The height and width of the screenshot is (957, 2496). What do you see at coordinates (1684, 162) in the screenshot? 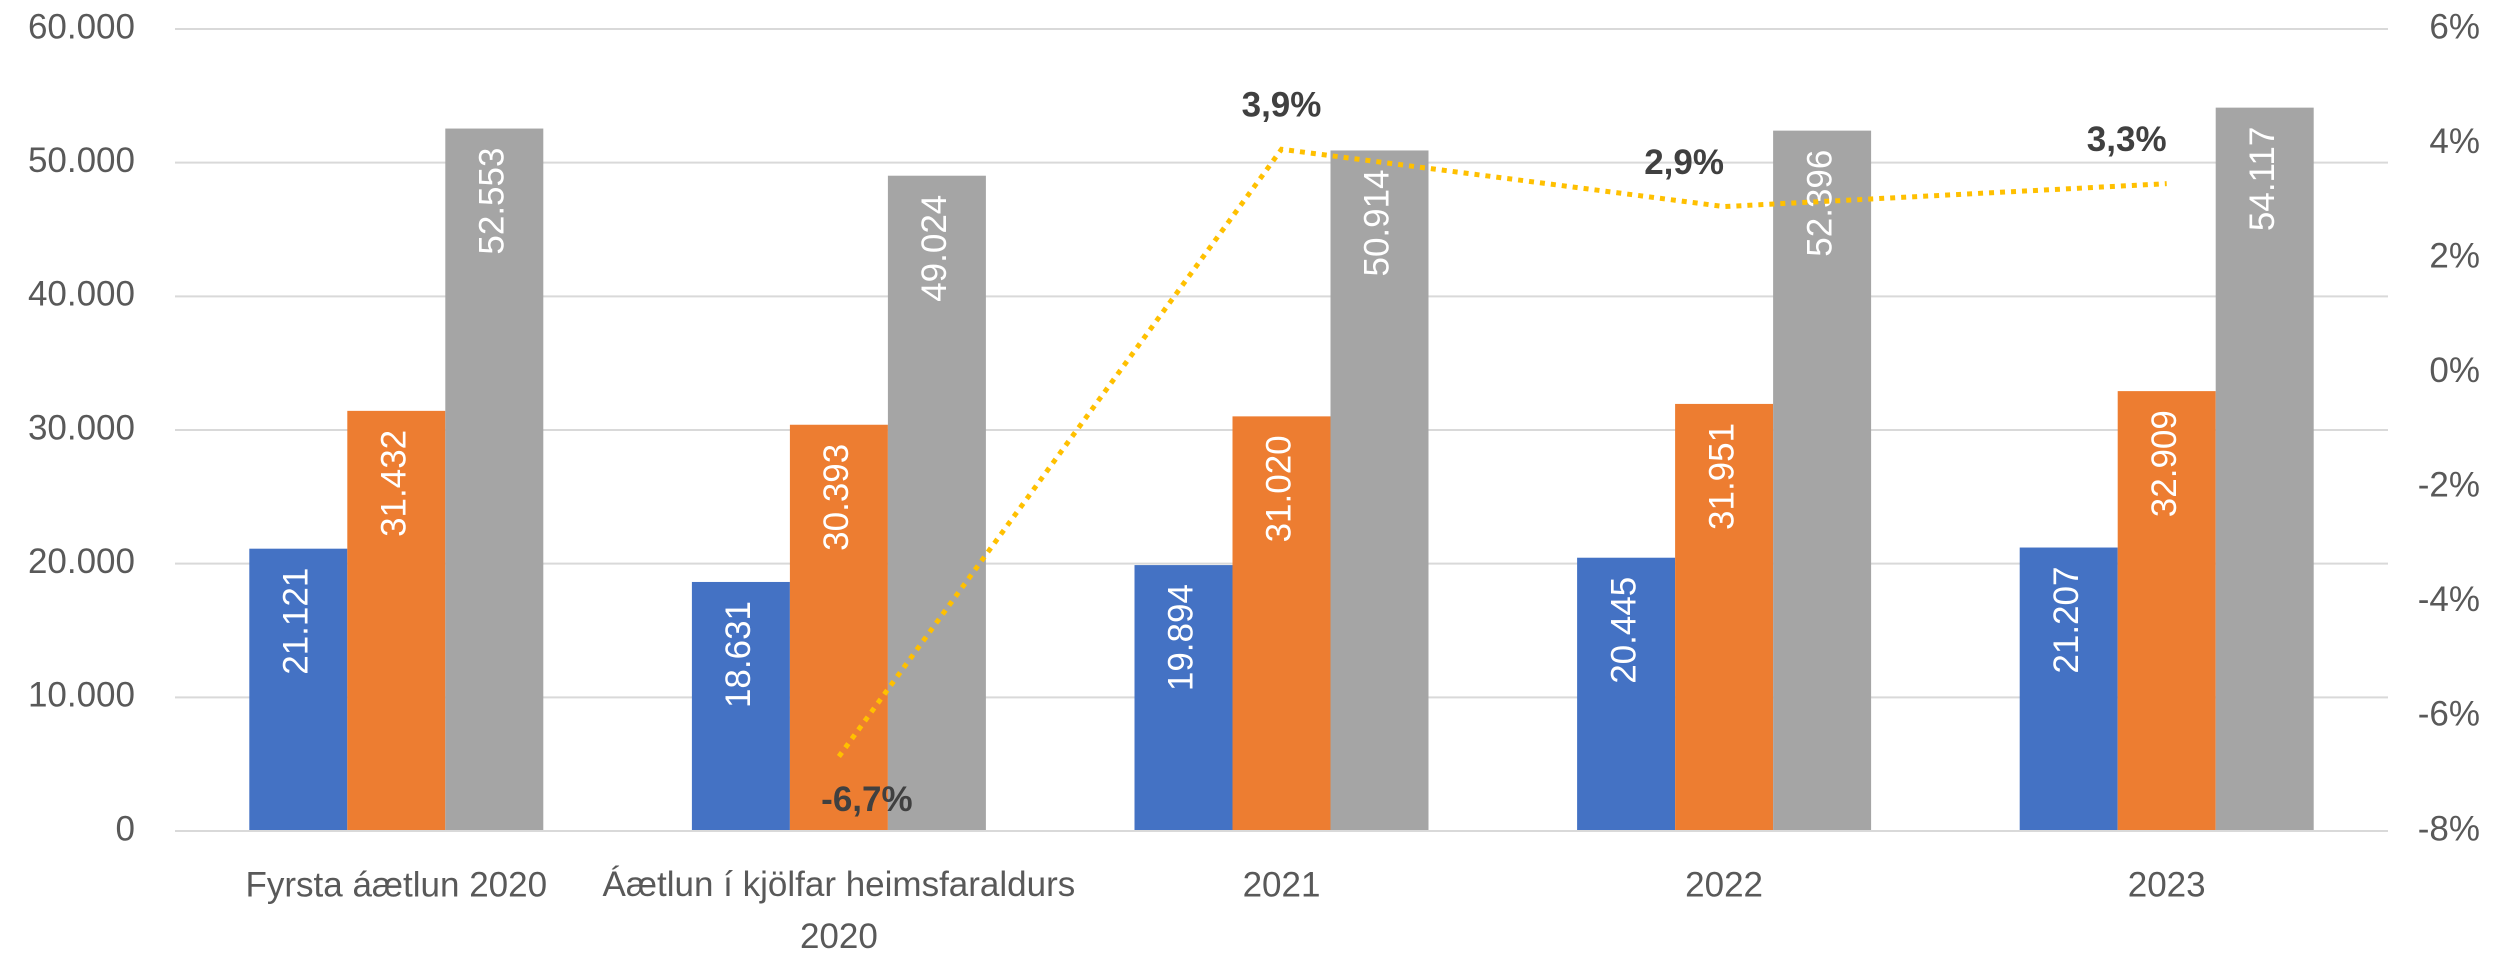
I see `line-value-label: 2,9%` at bounding box center [1684, 162].